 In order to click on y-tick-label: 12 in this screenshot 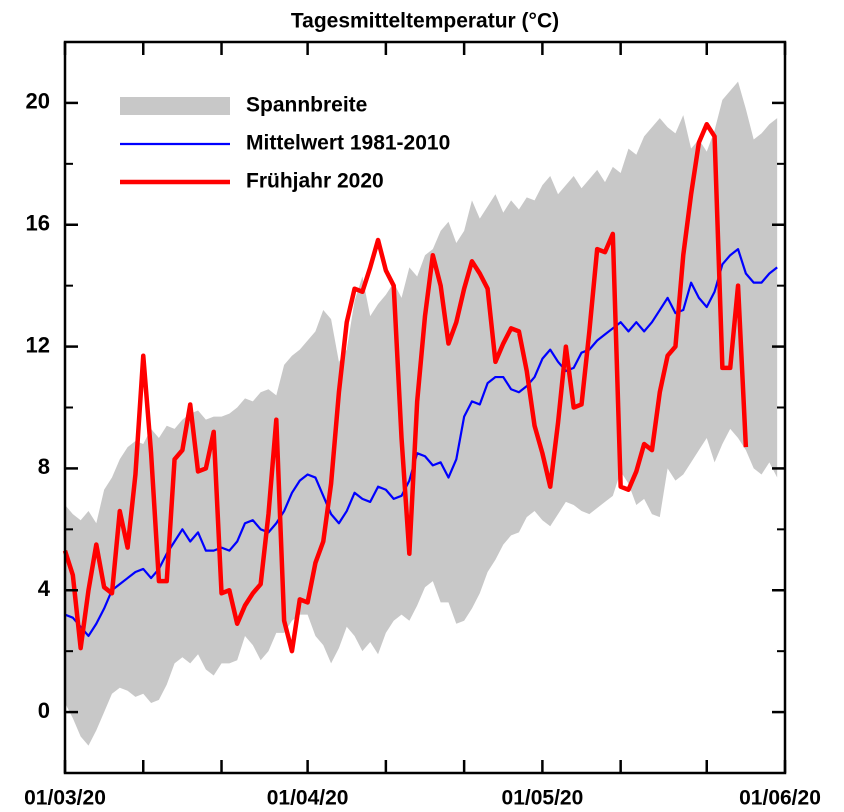, I will do `click(38, 344)`.